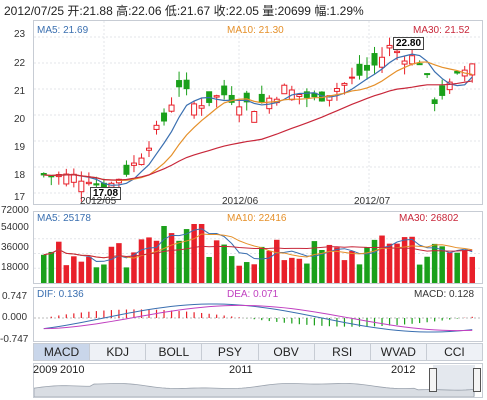 This screenshot has width=487, height=400. What do you see at coordinates (230, 352) in the screenshot?
I see `tab-psy: PSY` at bounding box center [230, 352].